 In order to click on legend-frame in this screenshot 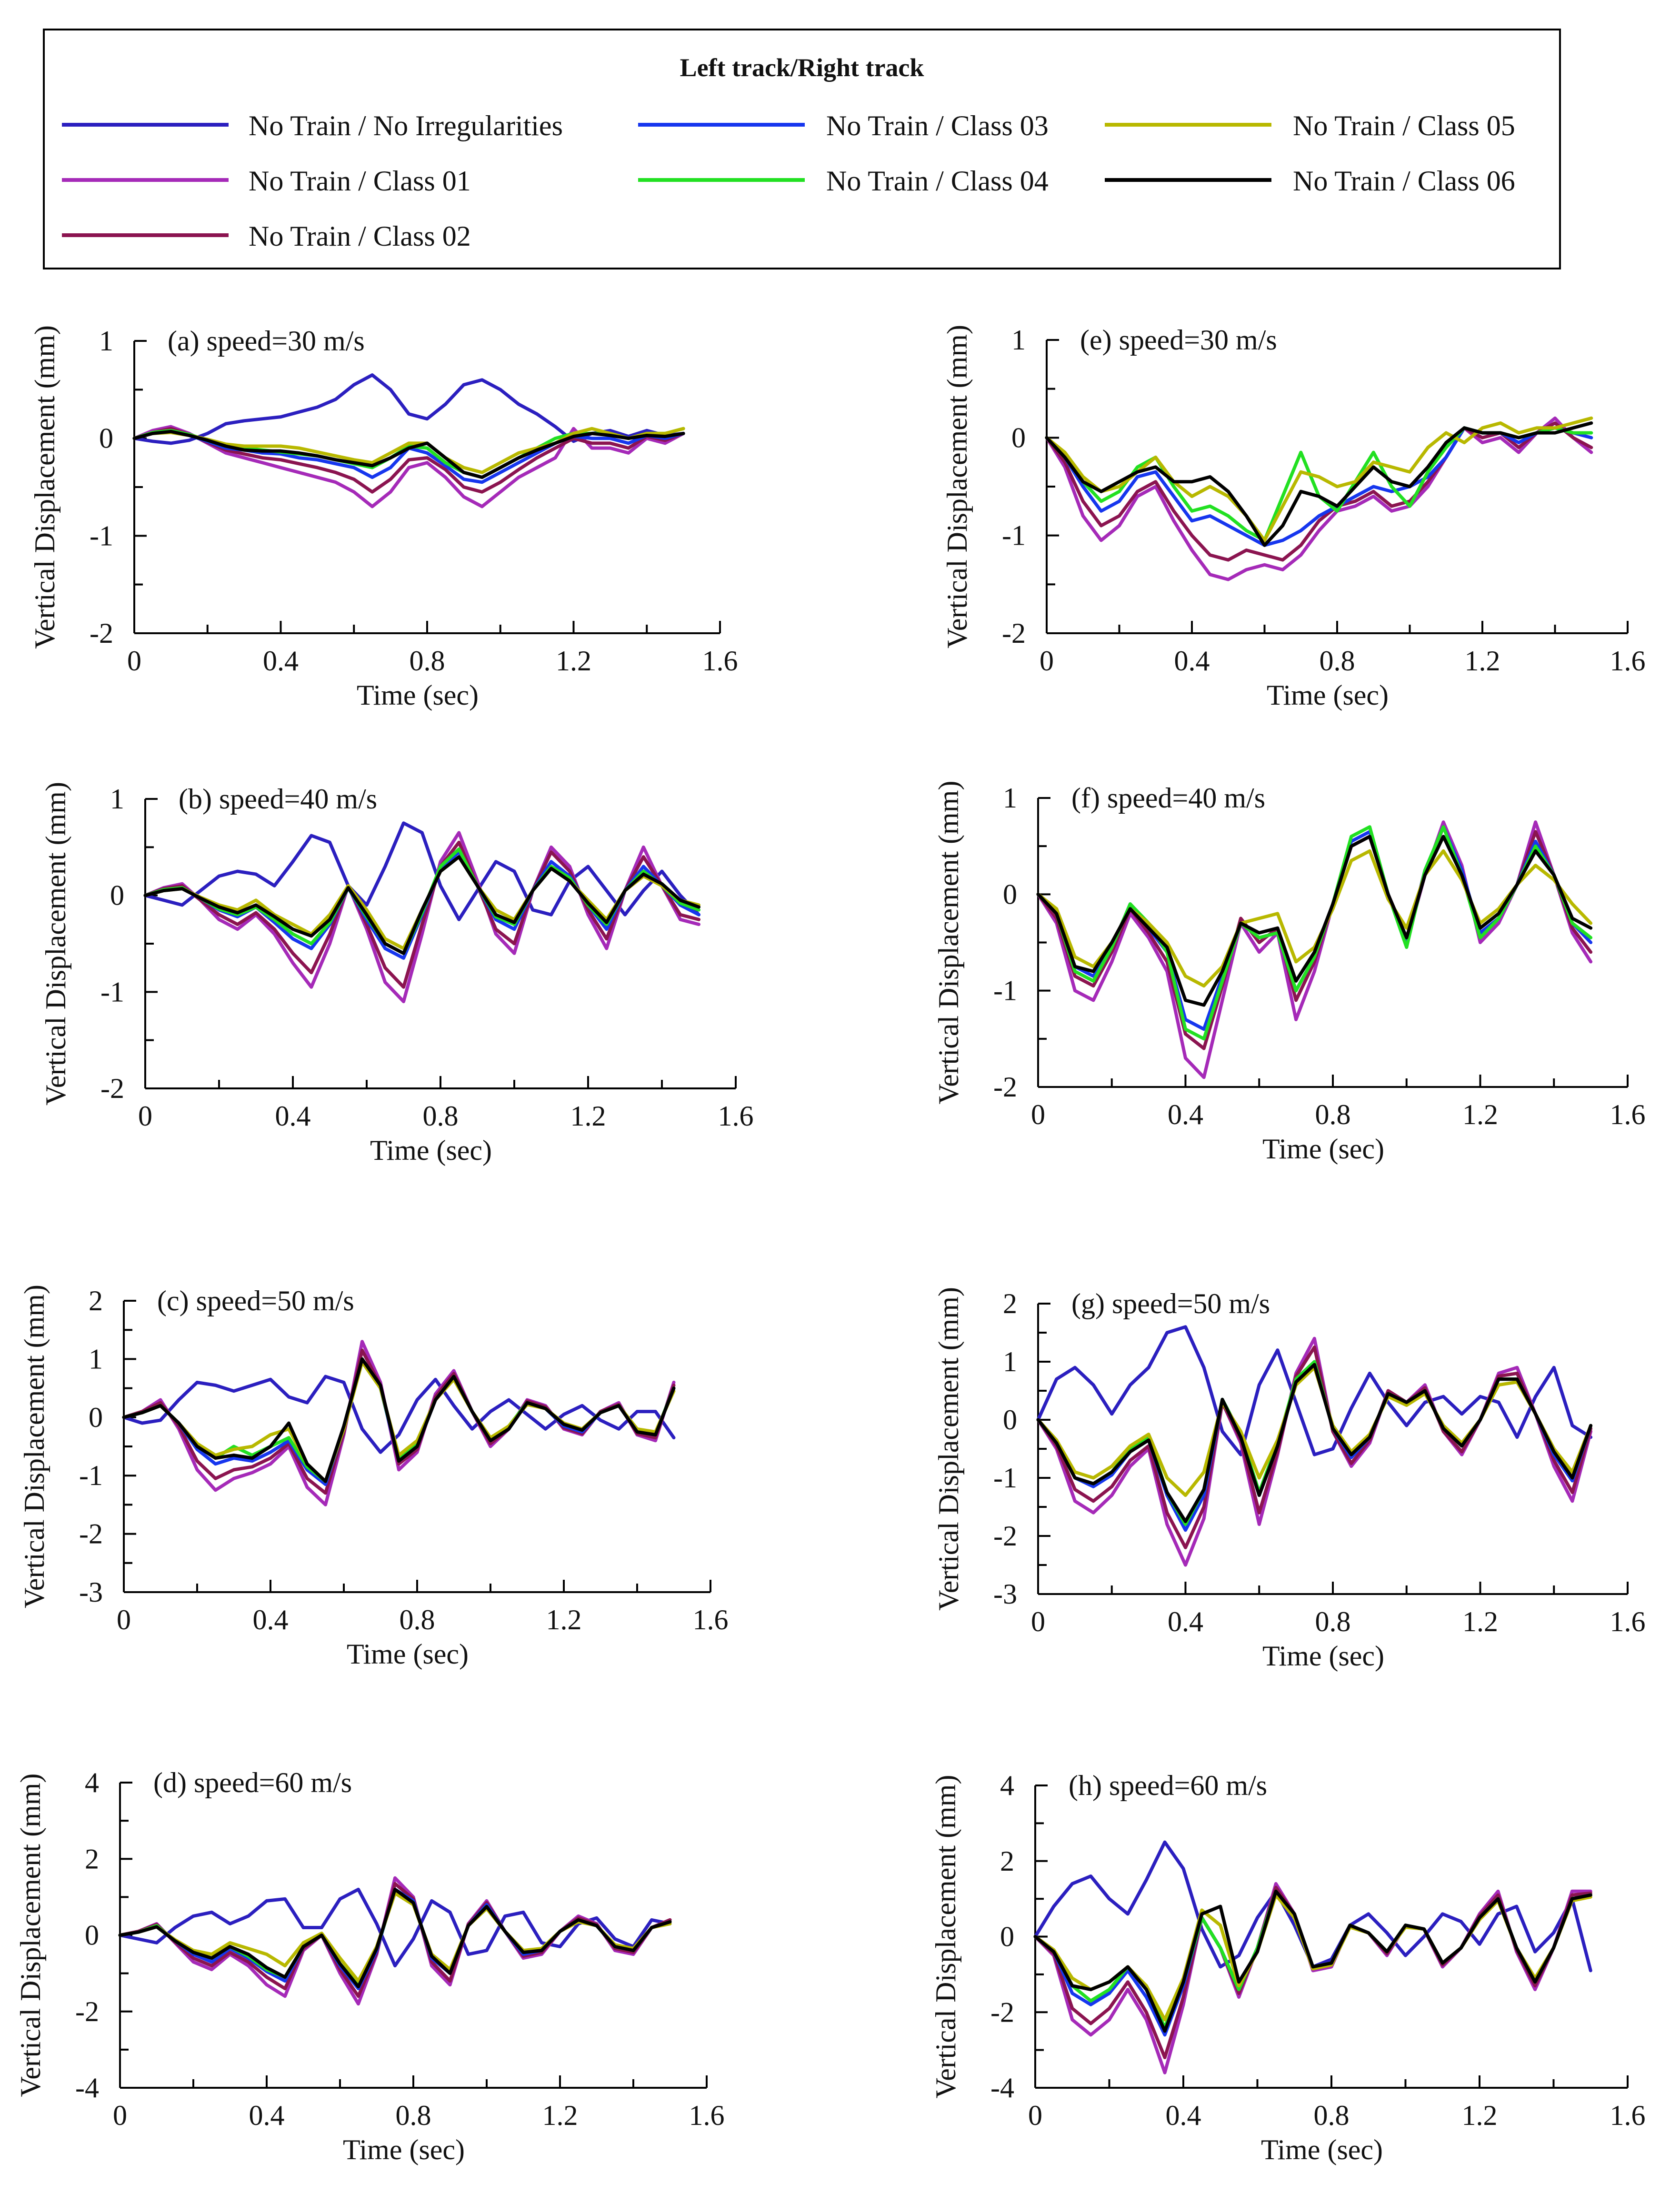, I will do `click(802, 149)`.